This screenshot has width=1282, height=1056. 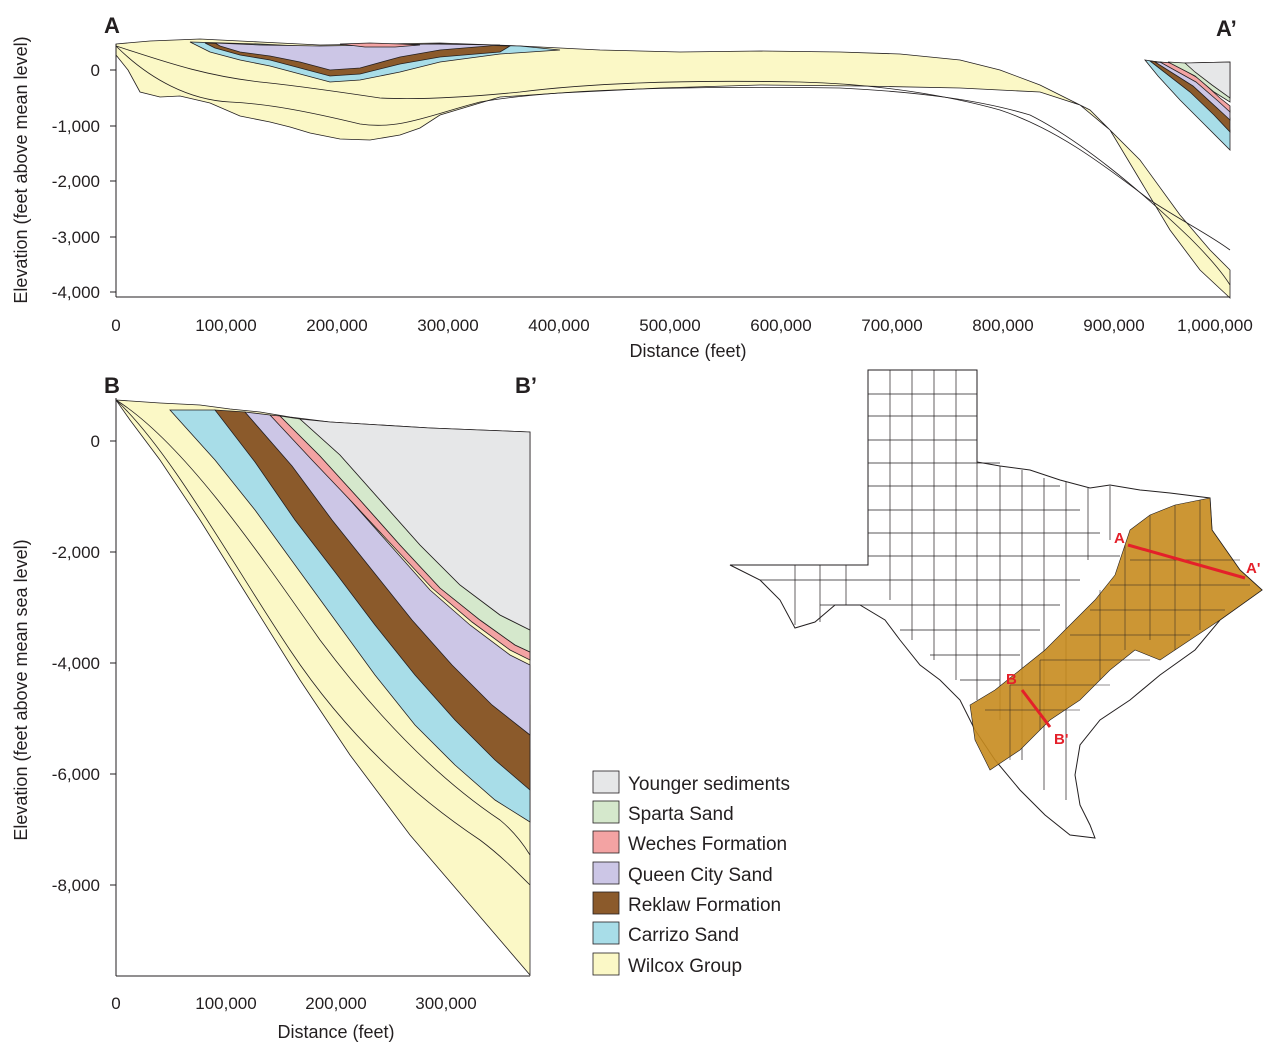 I want to click on section-b-younger-sediments, so click(x=414, y=524).